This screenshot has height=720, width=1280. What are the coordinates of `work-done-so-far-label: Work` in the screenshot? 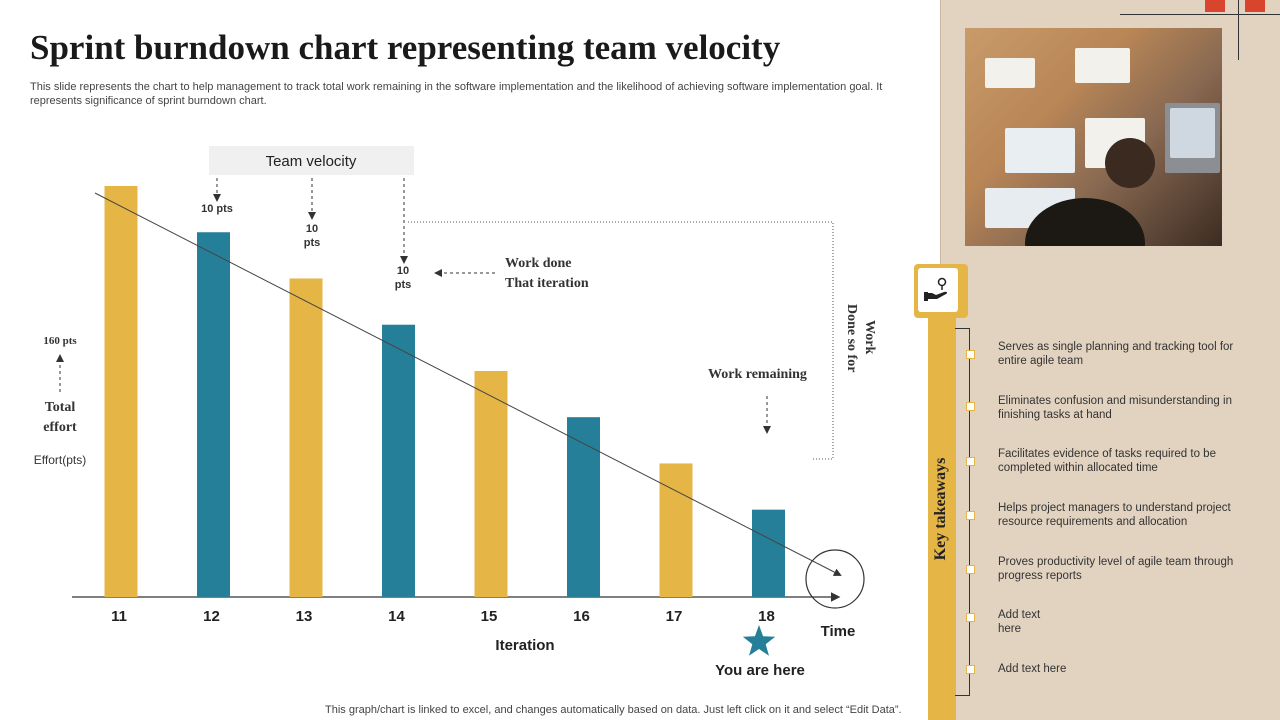 It's located at (869, 337).